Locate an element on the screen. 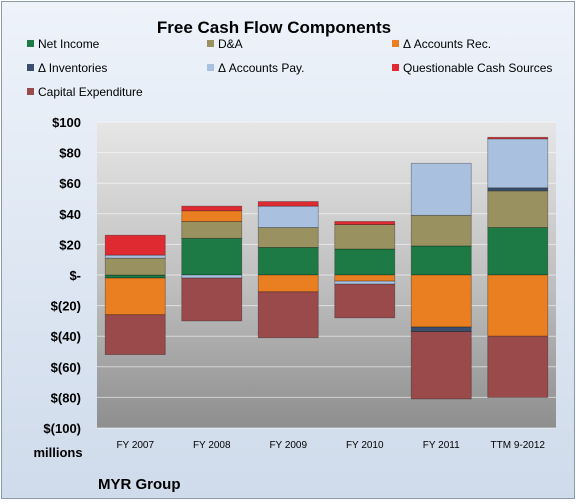 This screenshot has width=578, height=504. chart-title: Free Cash Flow Components is located at coordinates (274, 27).